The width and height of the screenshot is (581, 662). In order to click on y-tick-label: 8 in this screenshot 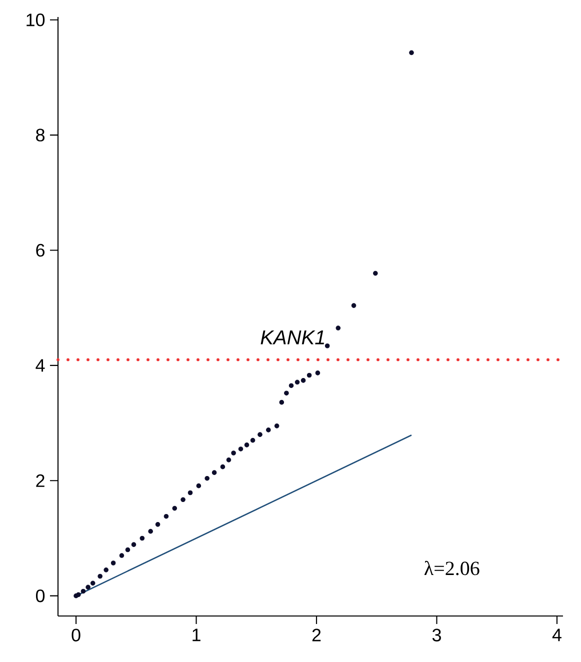, I will do `click(40, 135)`.